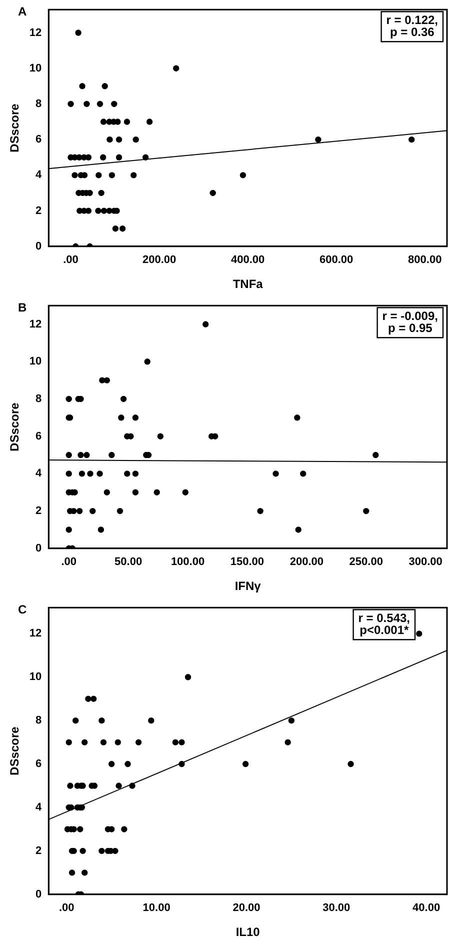  Describe the element at coordinates (22, 307) in the screenshot. I see `chart-title: B` at that location.